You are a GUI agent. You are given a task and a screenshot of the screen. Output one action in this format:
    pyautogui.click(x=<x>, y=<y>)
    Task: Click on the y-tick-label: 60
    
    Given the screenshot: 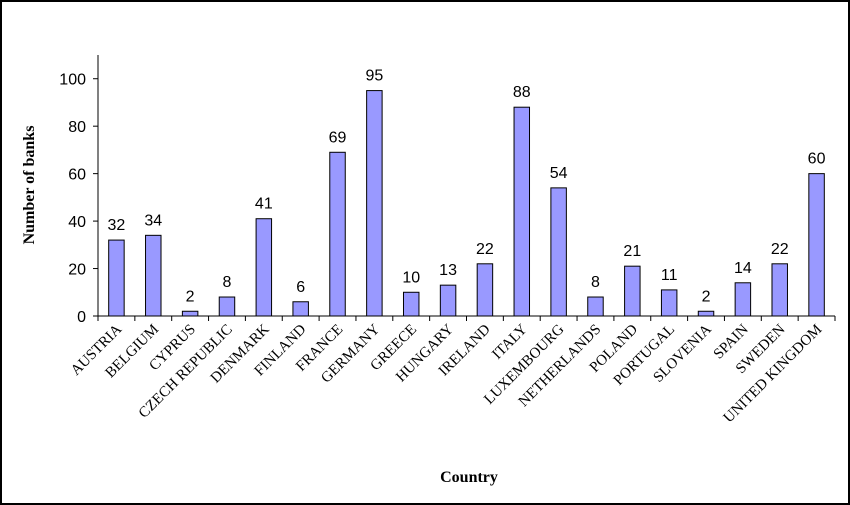 What is the action you would take?
    pyautogui.click(x=77, y=175)
    